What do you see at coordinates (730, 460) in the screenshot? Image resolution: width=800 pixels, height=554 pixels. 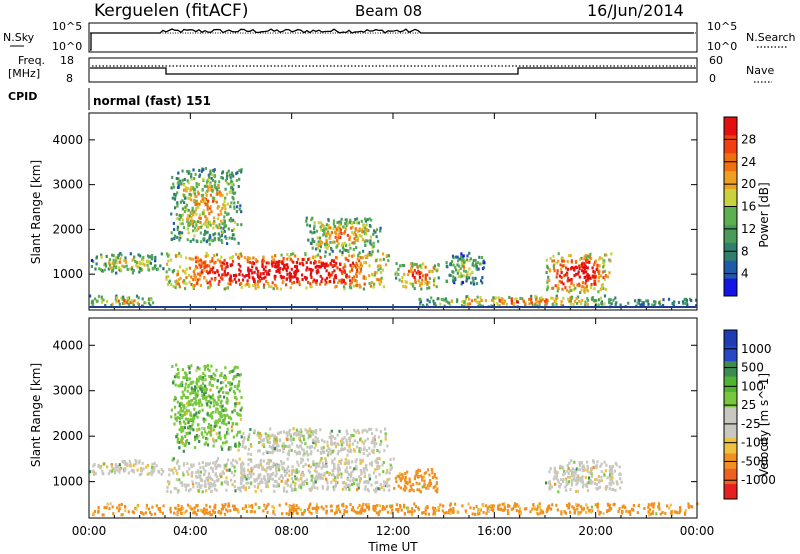 I see `velocity-colorbar-swatch` at bounding box center [730, 460].